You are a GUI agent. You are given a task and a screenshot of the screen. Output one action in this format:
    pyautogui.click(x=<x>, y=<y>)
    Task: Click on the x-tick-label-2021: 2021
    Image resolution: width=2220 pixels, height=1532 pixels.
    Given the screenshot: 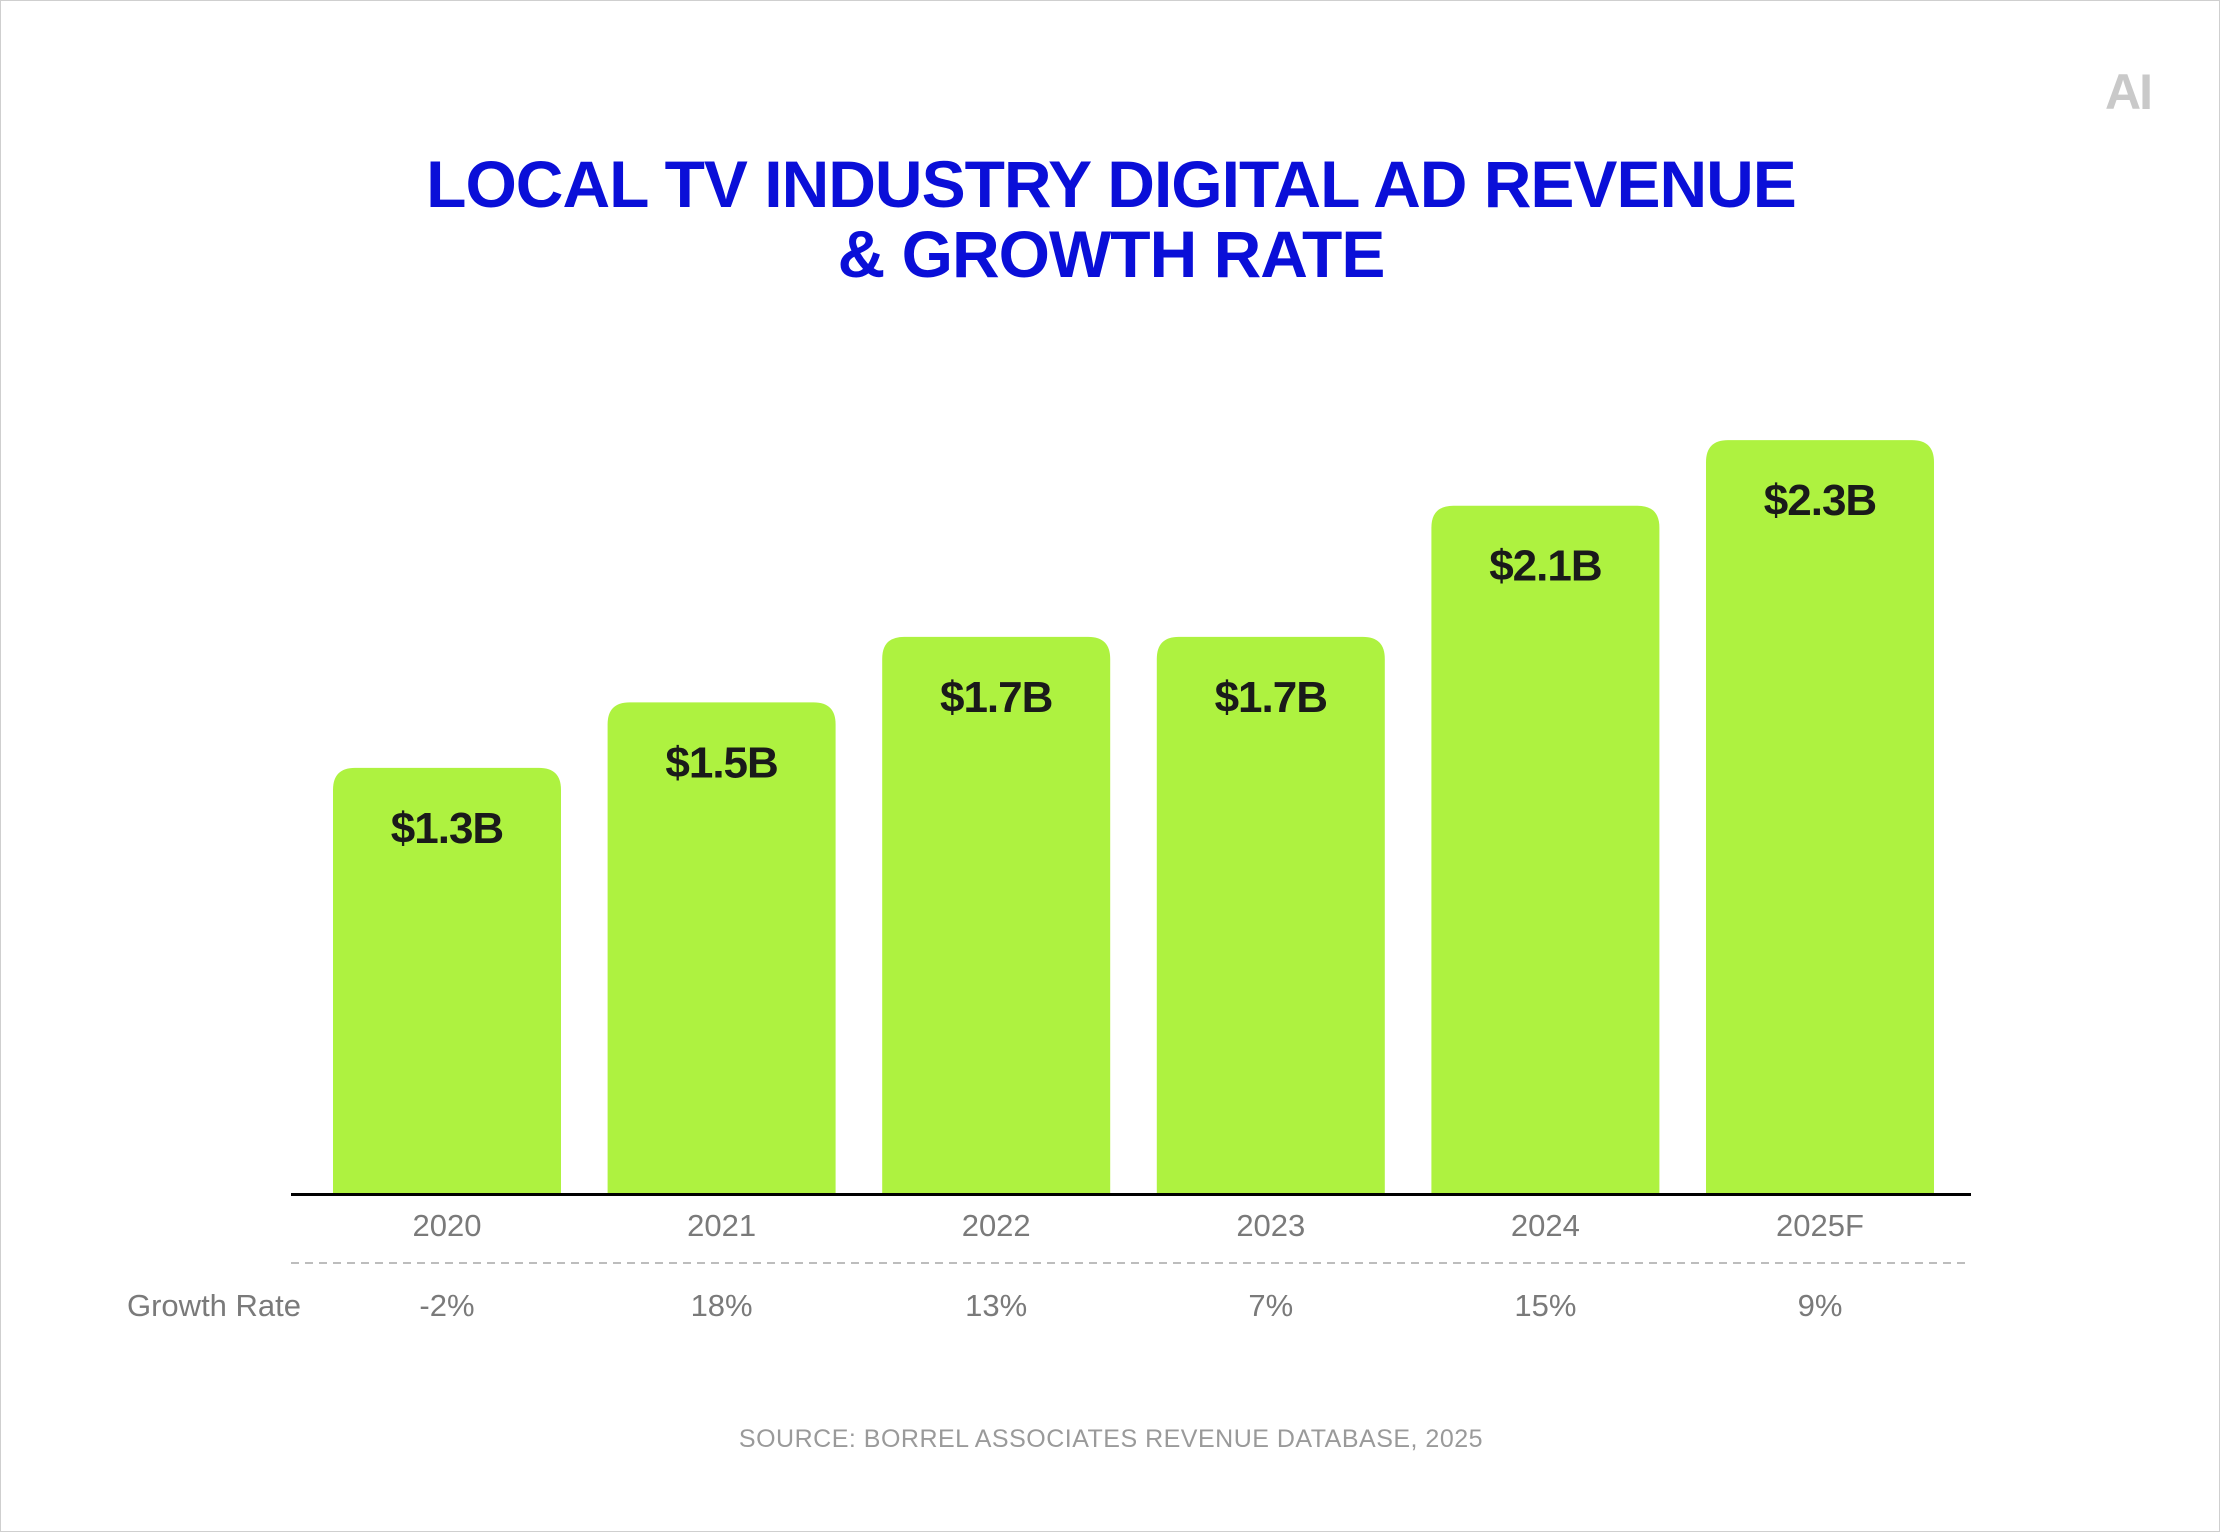 What is the action you would take?
    pyautogui.click(x=721, y=1225)
    